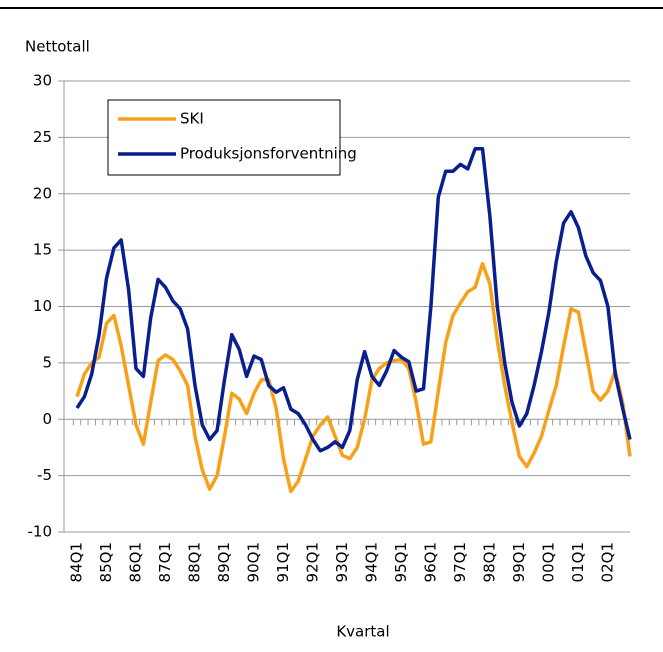  What do you see at coordinates (47, 419) in the screenshot?
I see `y-tick-label: 0` at bounding box center [47, 419].